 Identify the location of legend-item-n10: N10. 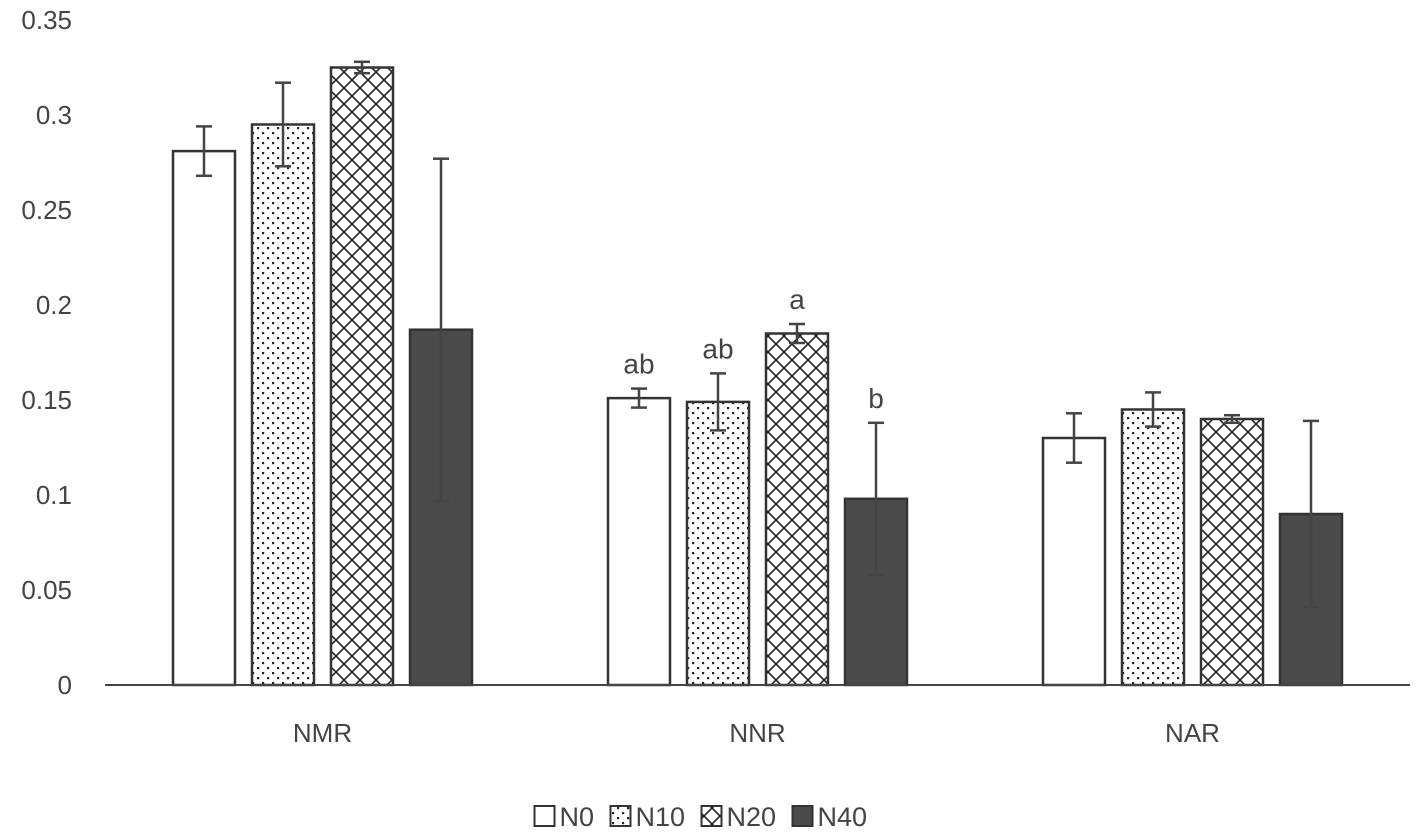
(647, 817).